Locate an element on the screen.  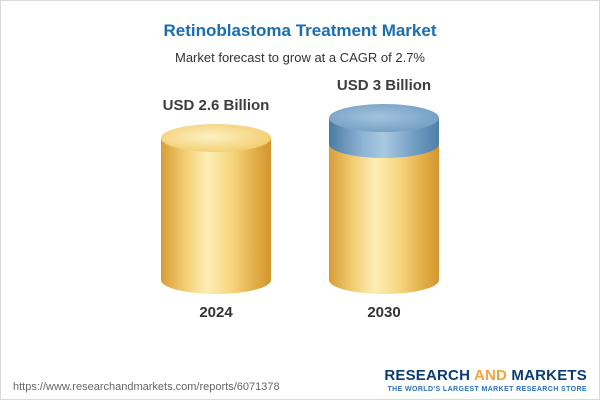
cylinder-2030 is located at coordinates (384, 199).